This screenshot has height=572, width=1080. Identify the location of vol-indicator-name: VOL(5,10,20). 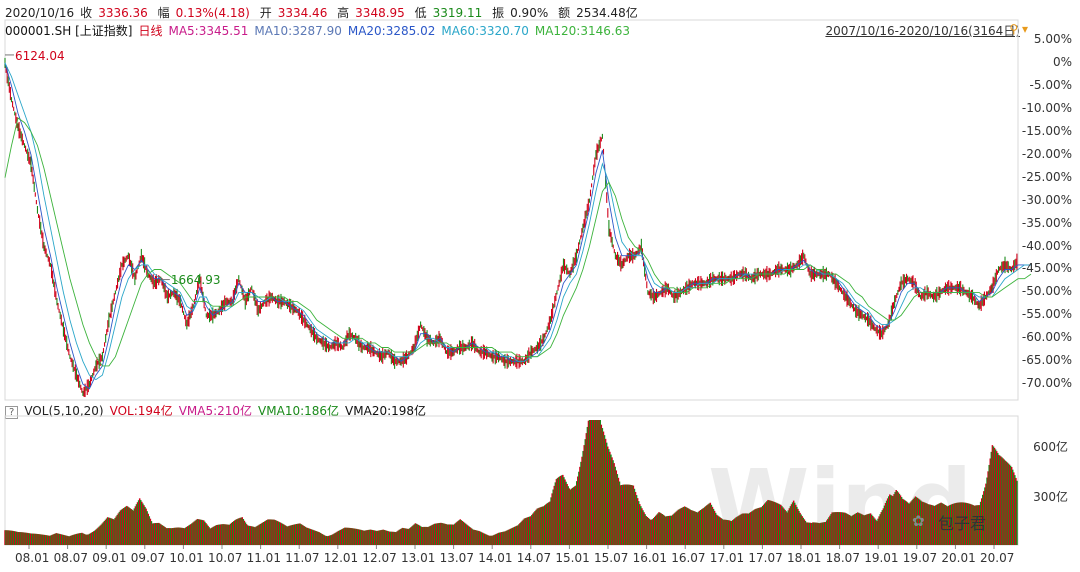
(64, 411).